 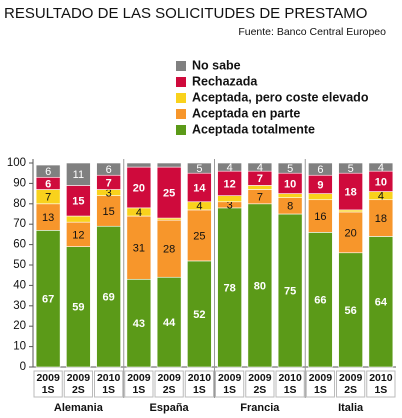 I want to click on y-tick-label: 40, so click(x=19, y=285).